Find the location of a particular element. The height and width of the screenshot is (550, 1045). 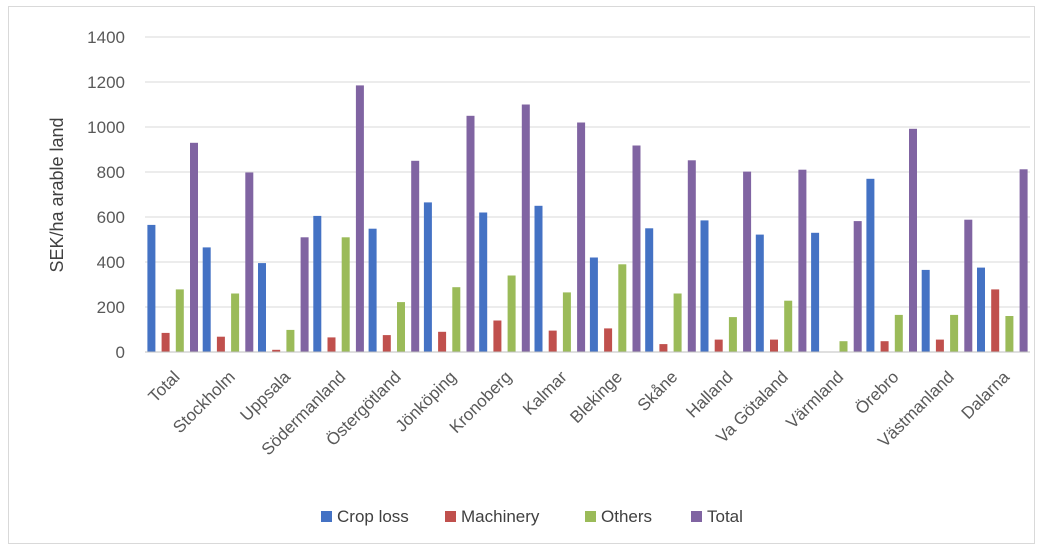

x-tick-label: Kalmar is located at coordinates (545, 393).